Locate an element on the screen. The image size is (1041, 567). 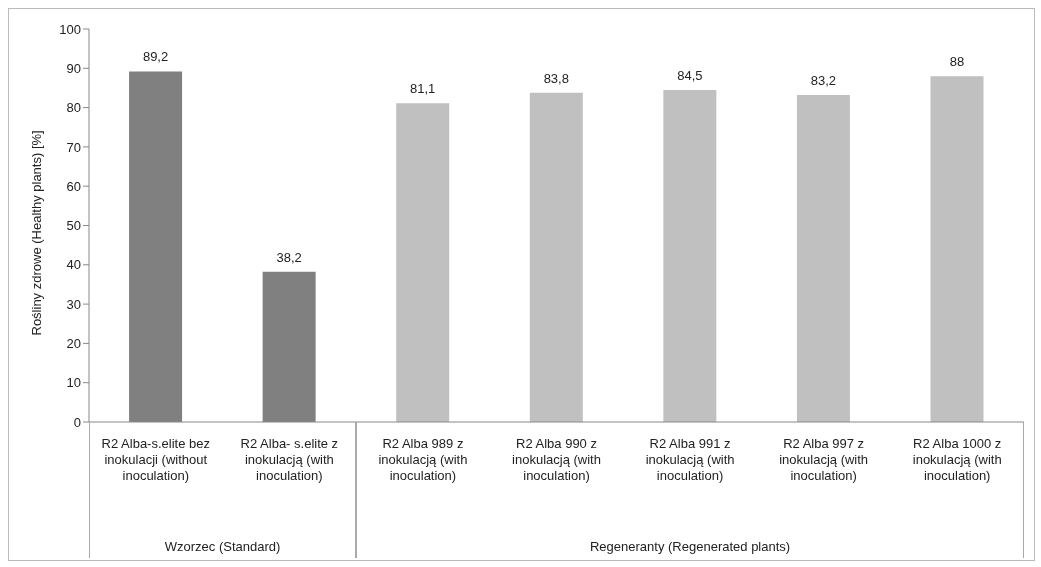
y-tick-label: 40 is located at coordinates (73, 265).